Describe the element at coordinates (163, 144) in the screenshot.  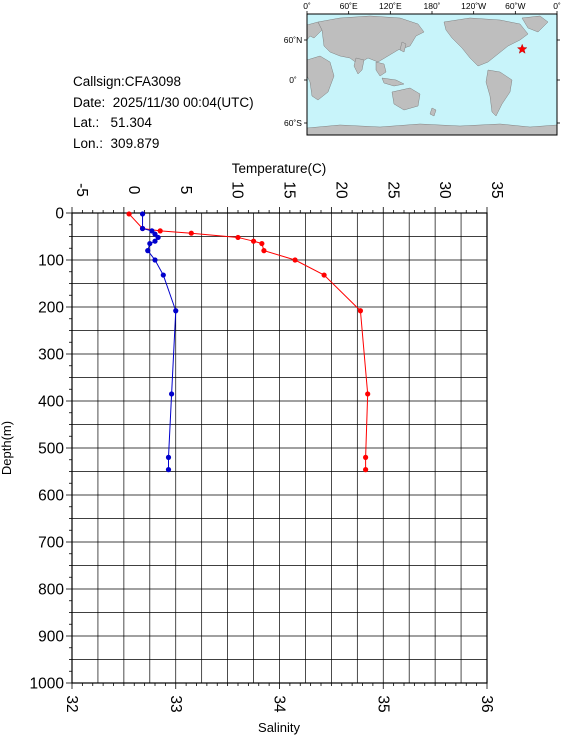
I see `lon-row: Lon.: 309.879` at that location.